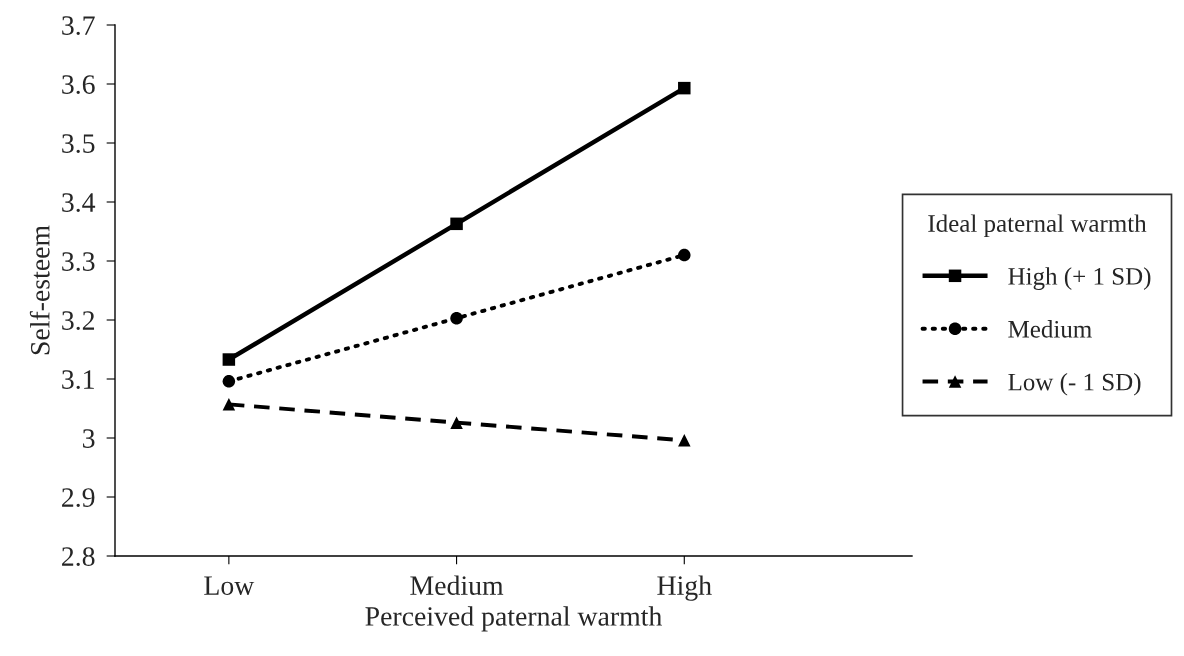 The image size is (1184, 656). What do you see at coordinates (457, 585) in the screenshot?
I see `x-tick-label: Medium` at bounding box center [457, 585].